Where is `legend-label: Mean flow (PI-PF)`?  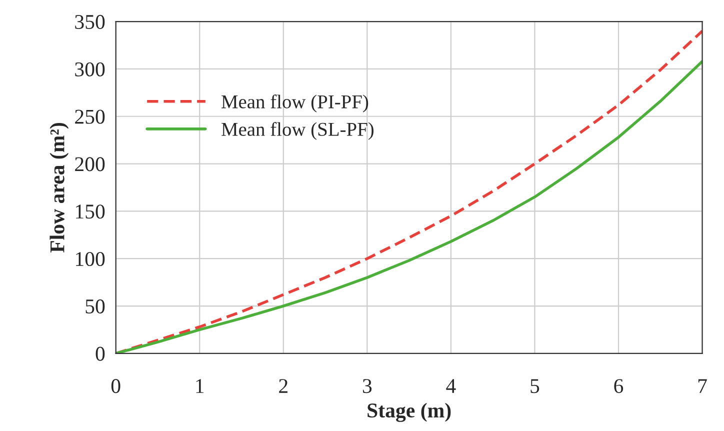 legend-label: Mean flow (PI-PF) is located at coordinates (295, 103).